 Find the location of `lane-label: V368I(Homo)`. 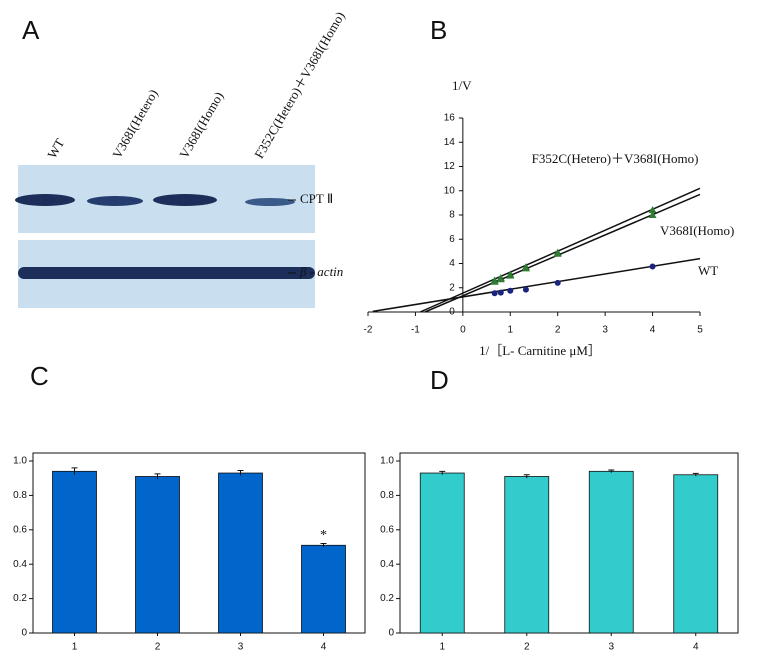

lane-label: V368I(Homo) is located at coordinates (201, 125).